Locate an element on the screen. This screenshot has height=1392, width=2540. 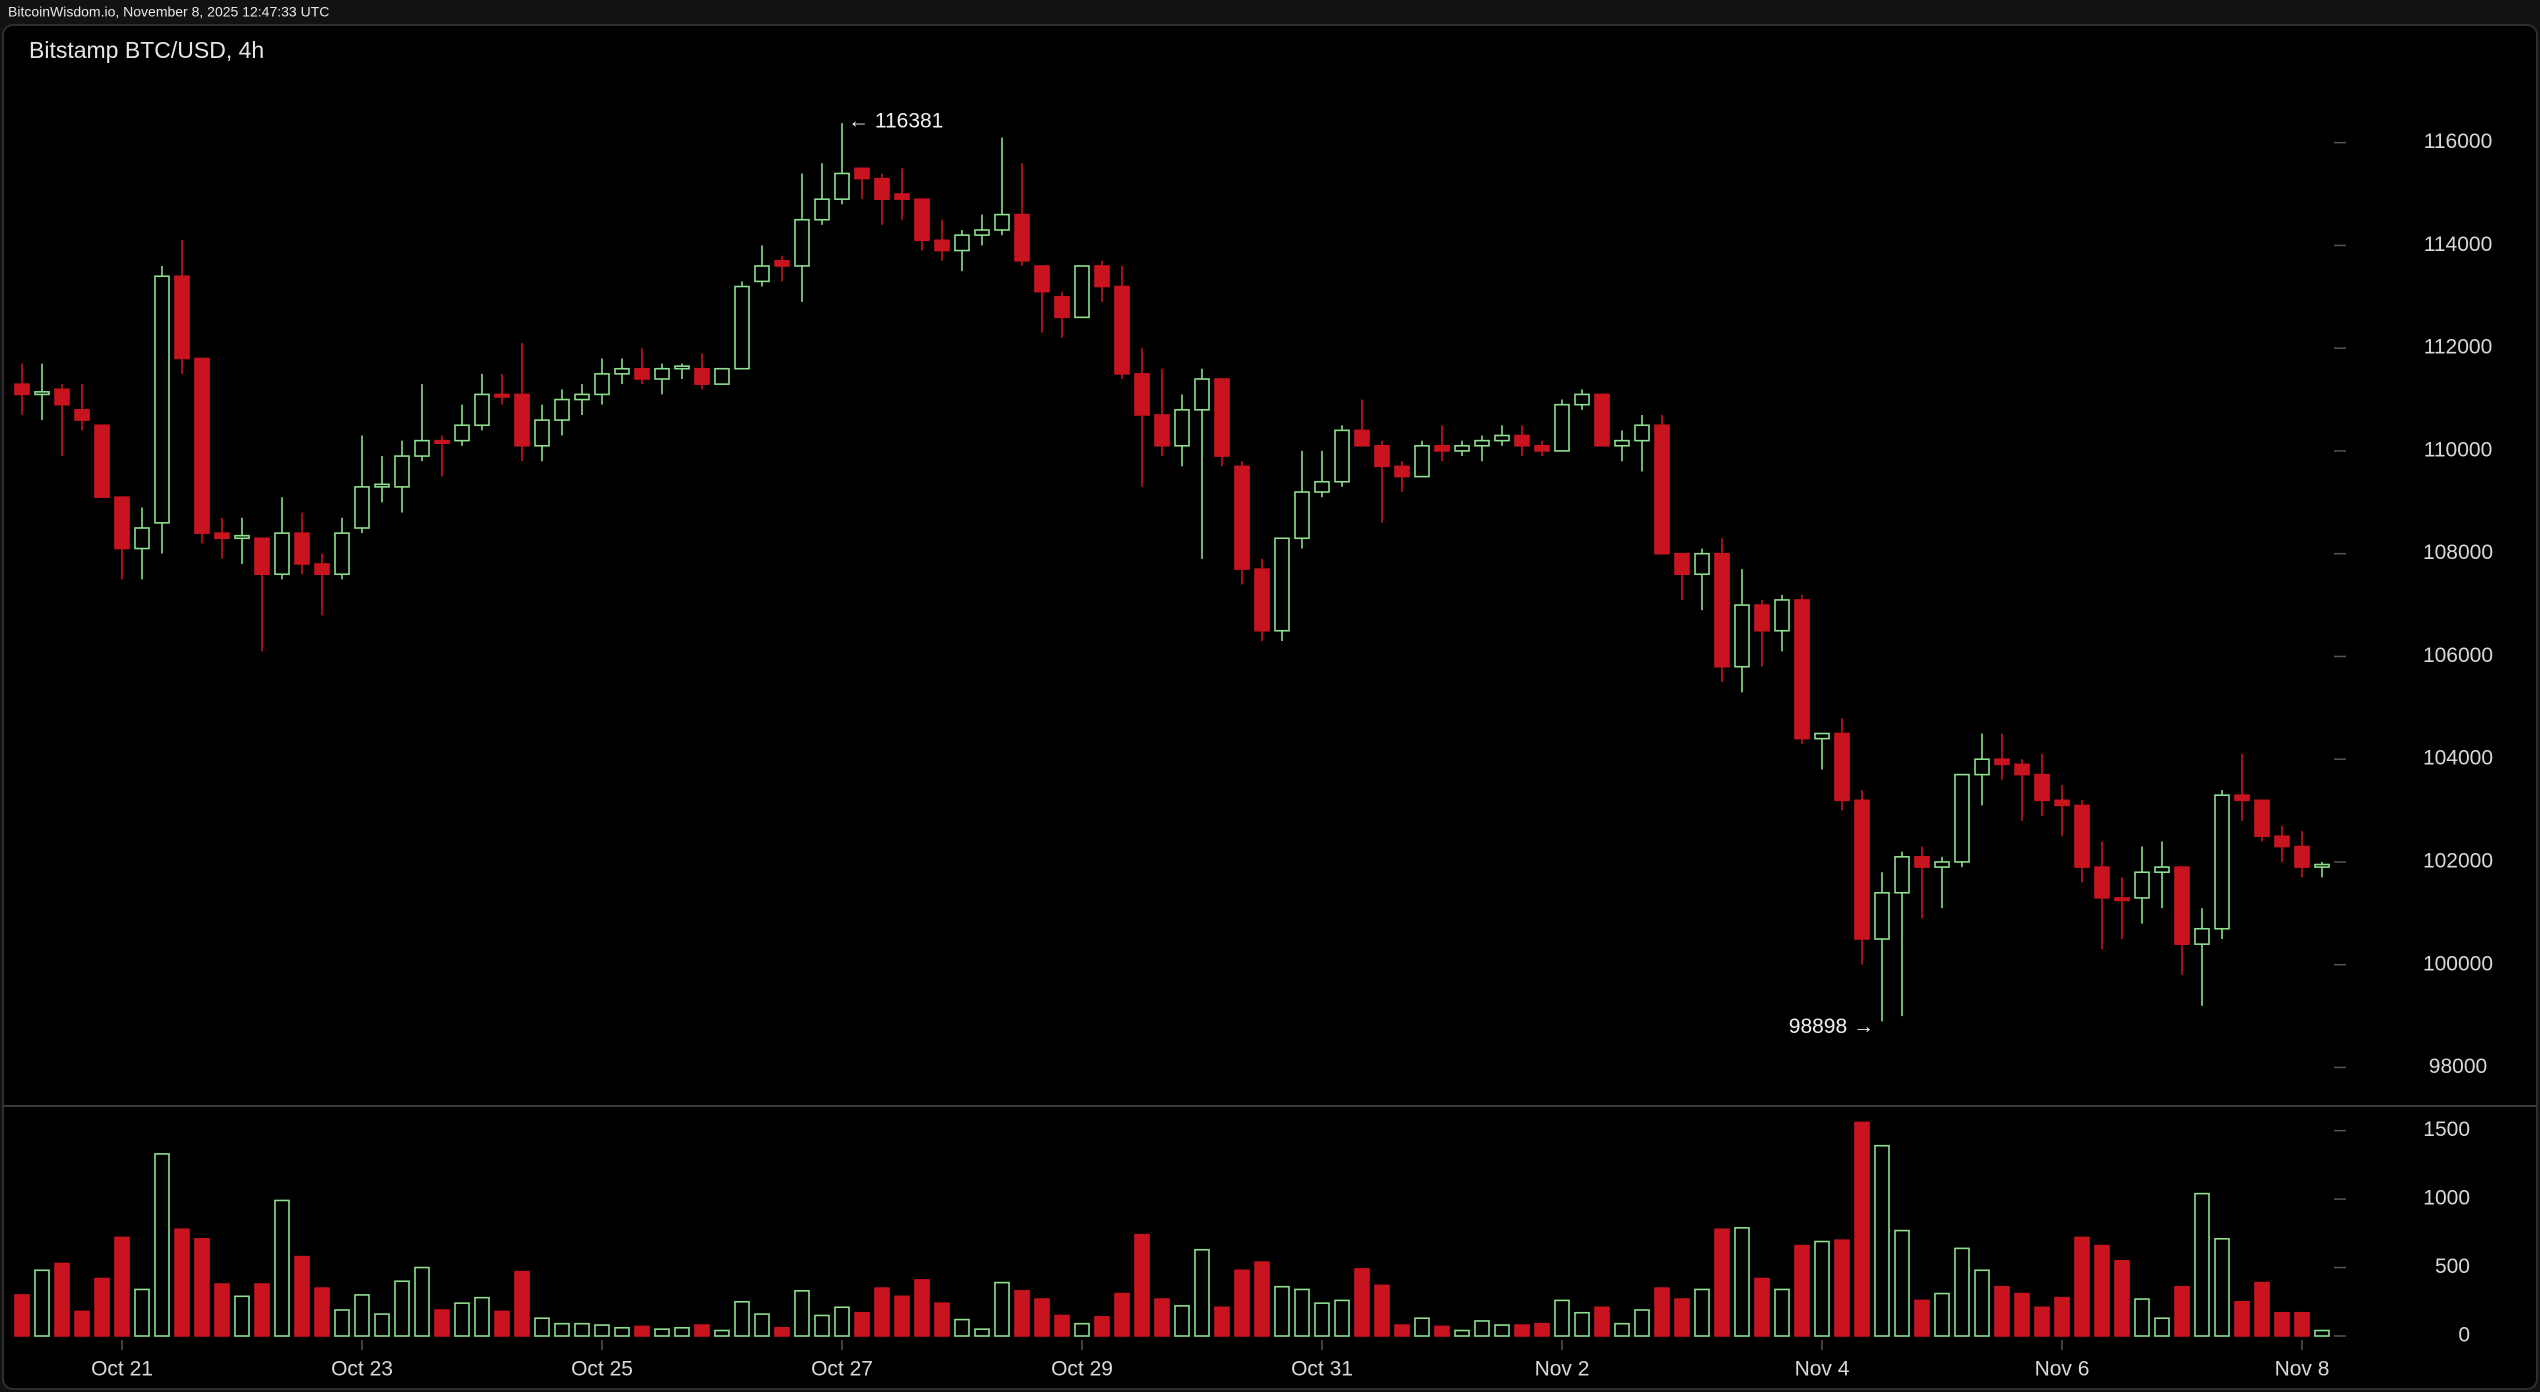
y-tick-label: 114000 is located at coordinates (2458, 244).